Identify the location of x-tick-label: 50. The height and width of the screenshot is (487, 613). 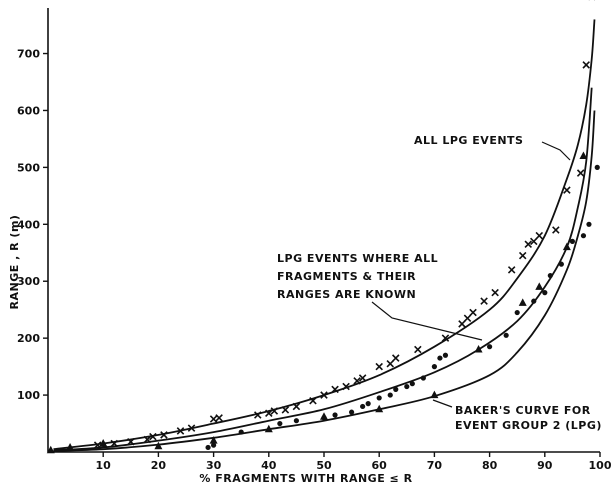
(324, 465).